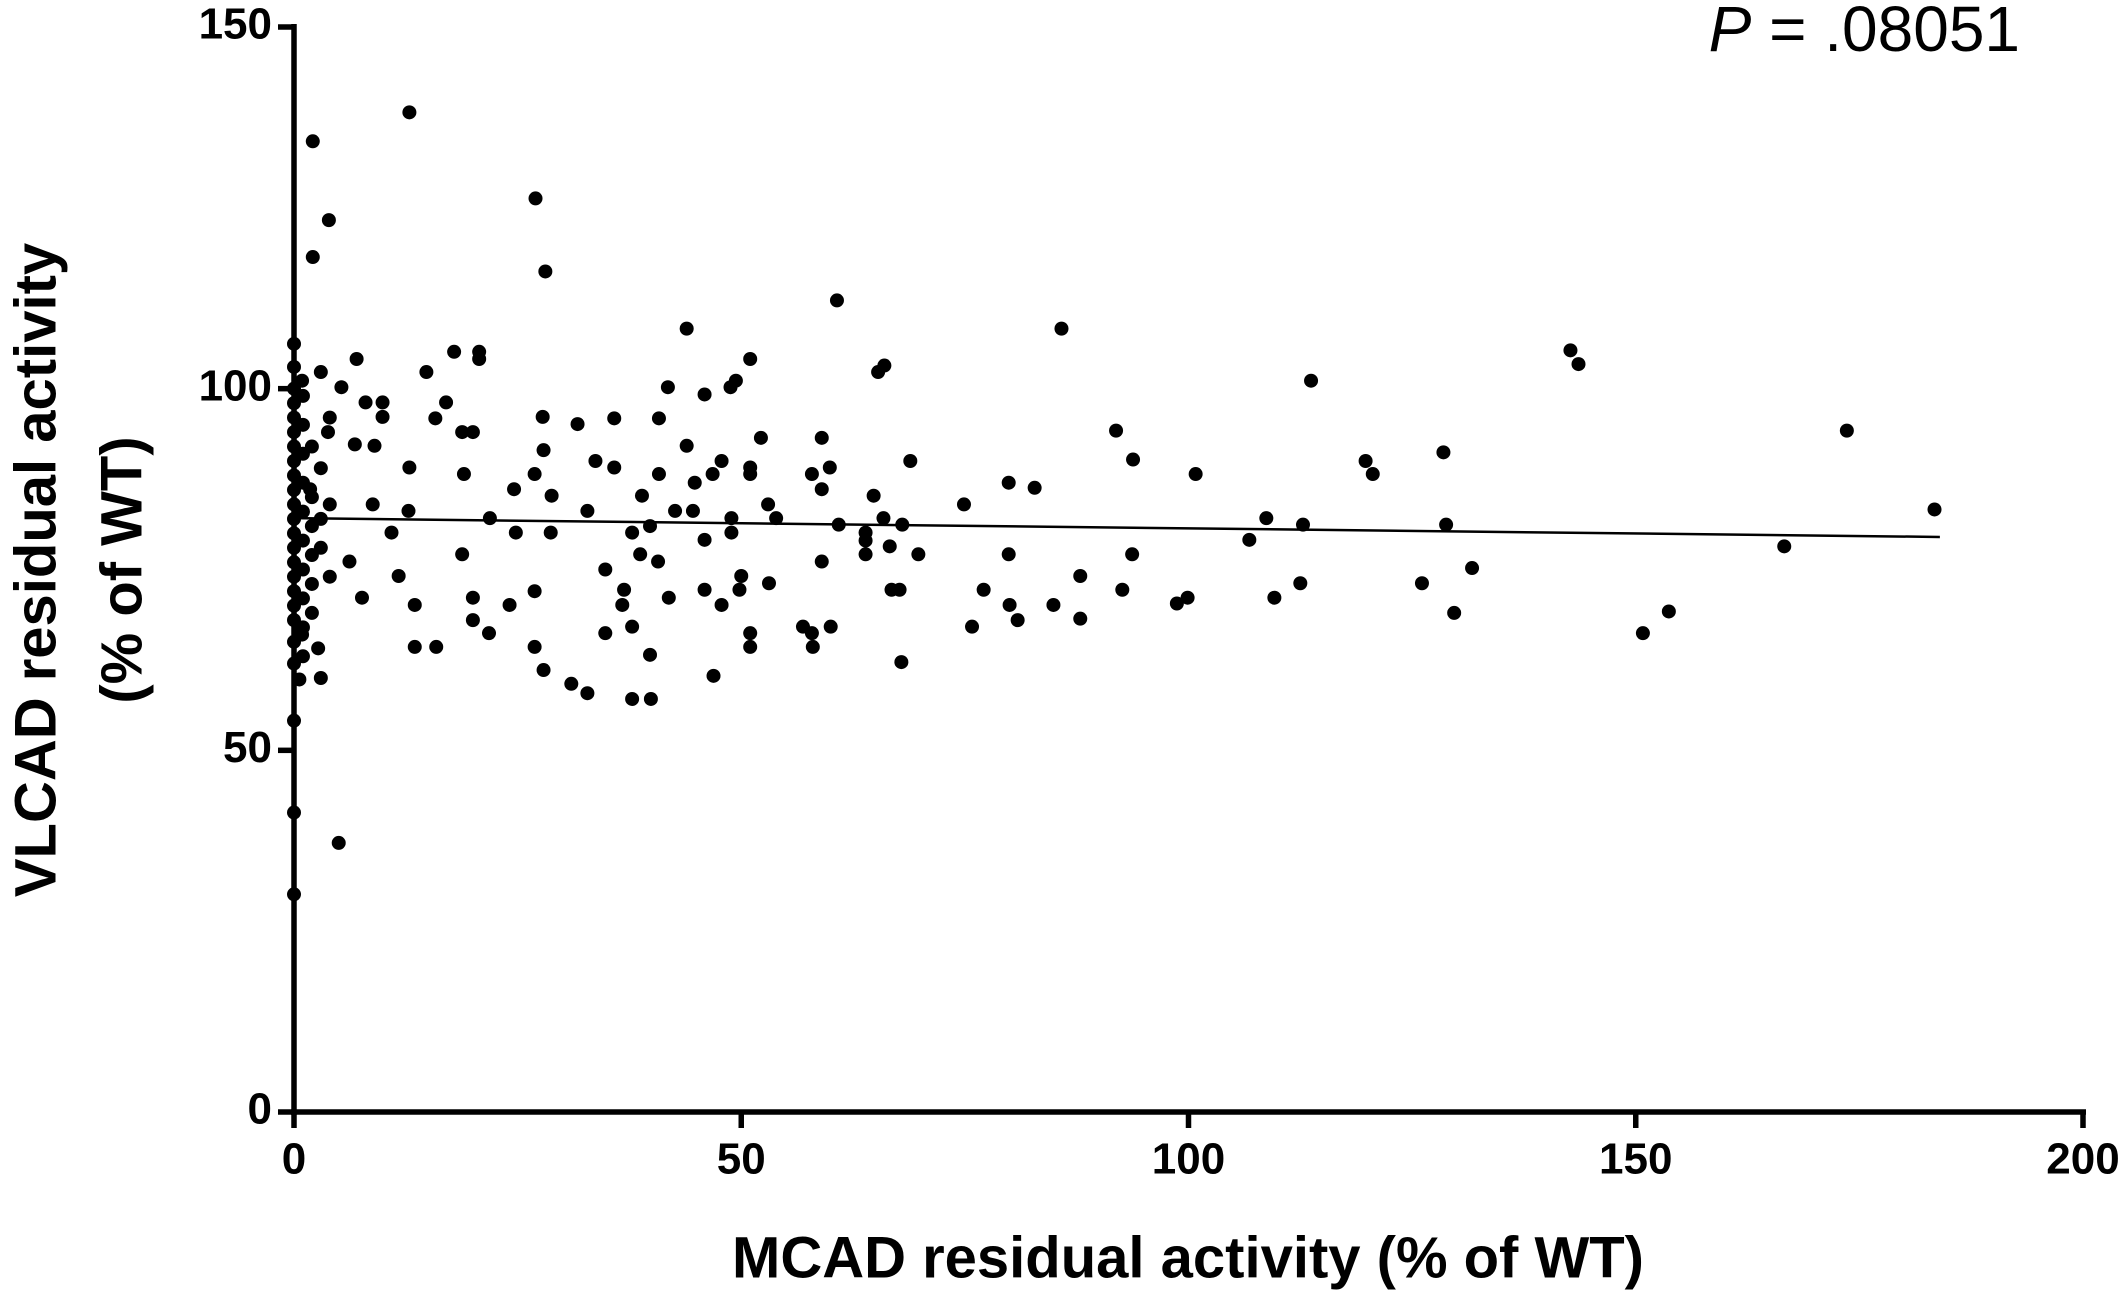  I want to click on y-tick-label: 150, so click(235, 24).